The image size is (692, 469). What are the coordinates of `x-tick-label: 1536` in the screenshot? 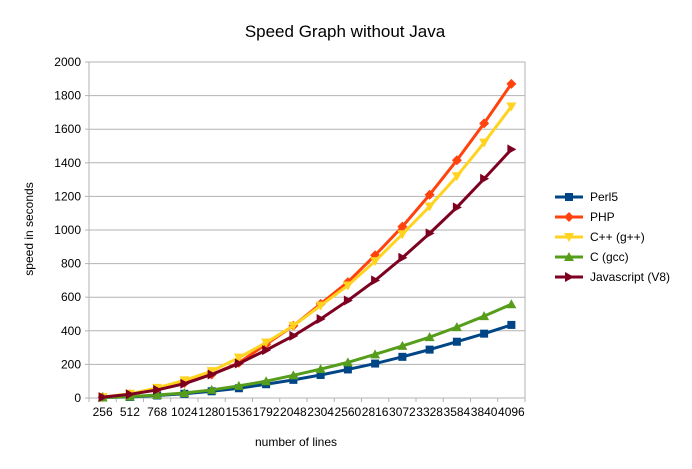 It's located at (239, 412).